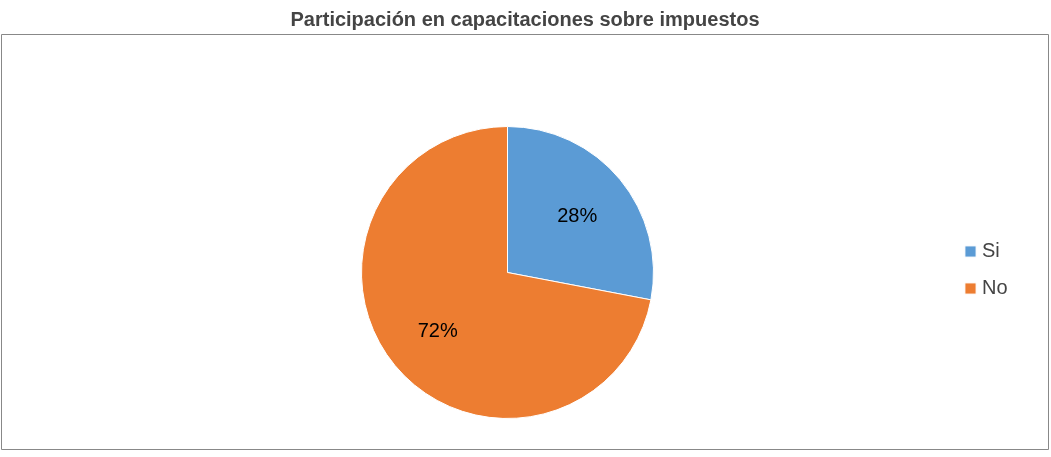 The height and width of the screenshot is (457, 1051). I want to click on chart-title: Participación en capacitaciones sobre impuestos, so click(525, 18).